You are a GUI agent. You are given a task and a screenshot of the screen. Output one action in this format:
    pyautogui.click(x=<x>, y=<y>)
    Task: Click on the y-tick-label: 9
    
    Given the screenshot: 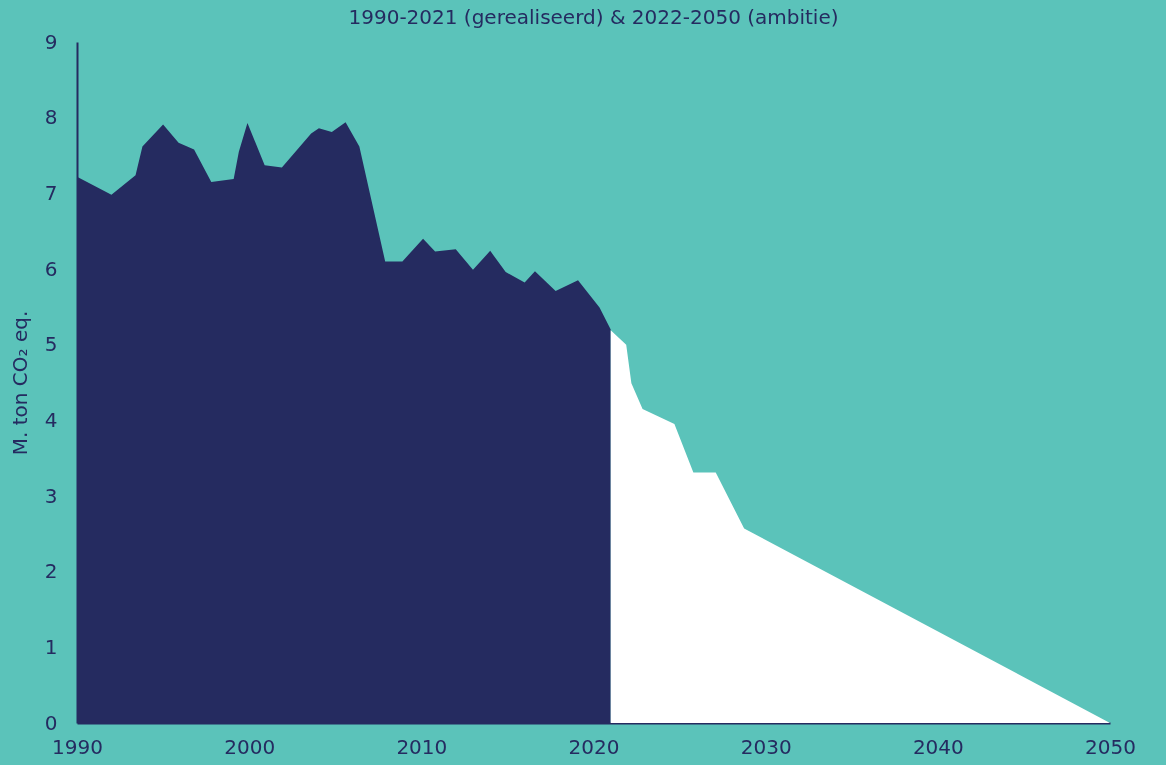 What is the action you would take?
    pyautogui.click(x=51, y=41)
    